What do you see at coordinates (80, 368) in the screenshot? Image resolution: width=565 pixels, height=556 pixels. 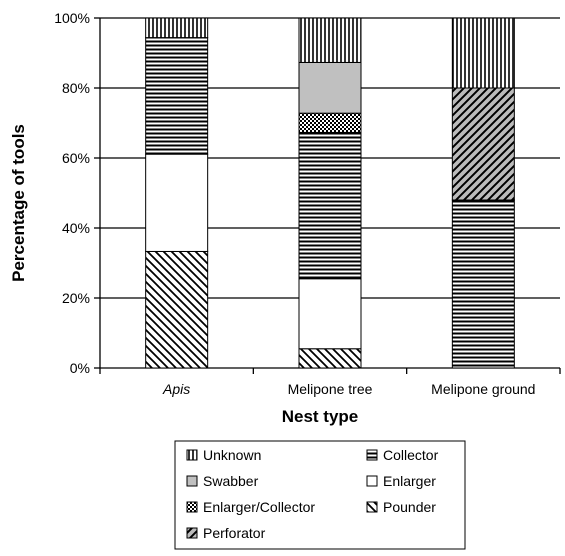 I see `y-tick-label: 0%` at bounding box center [80, 368].